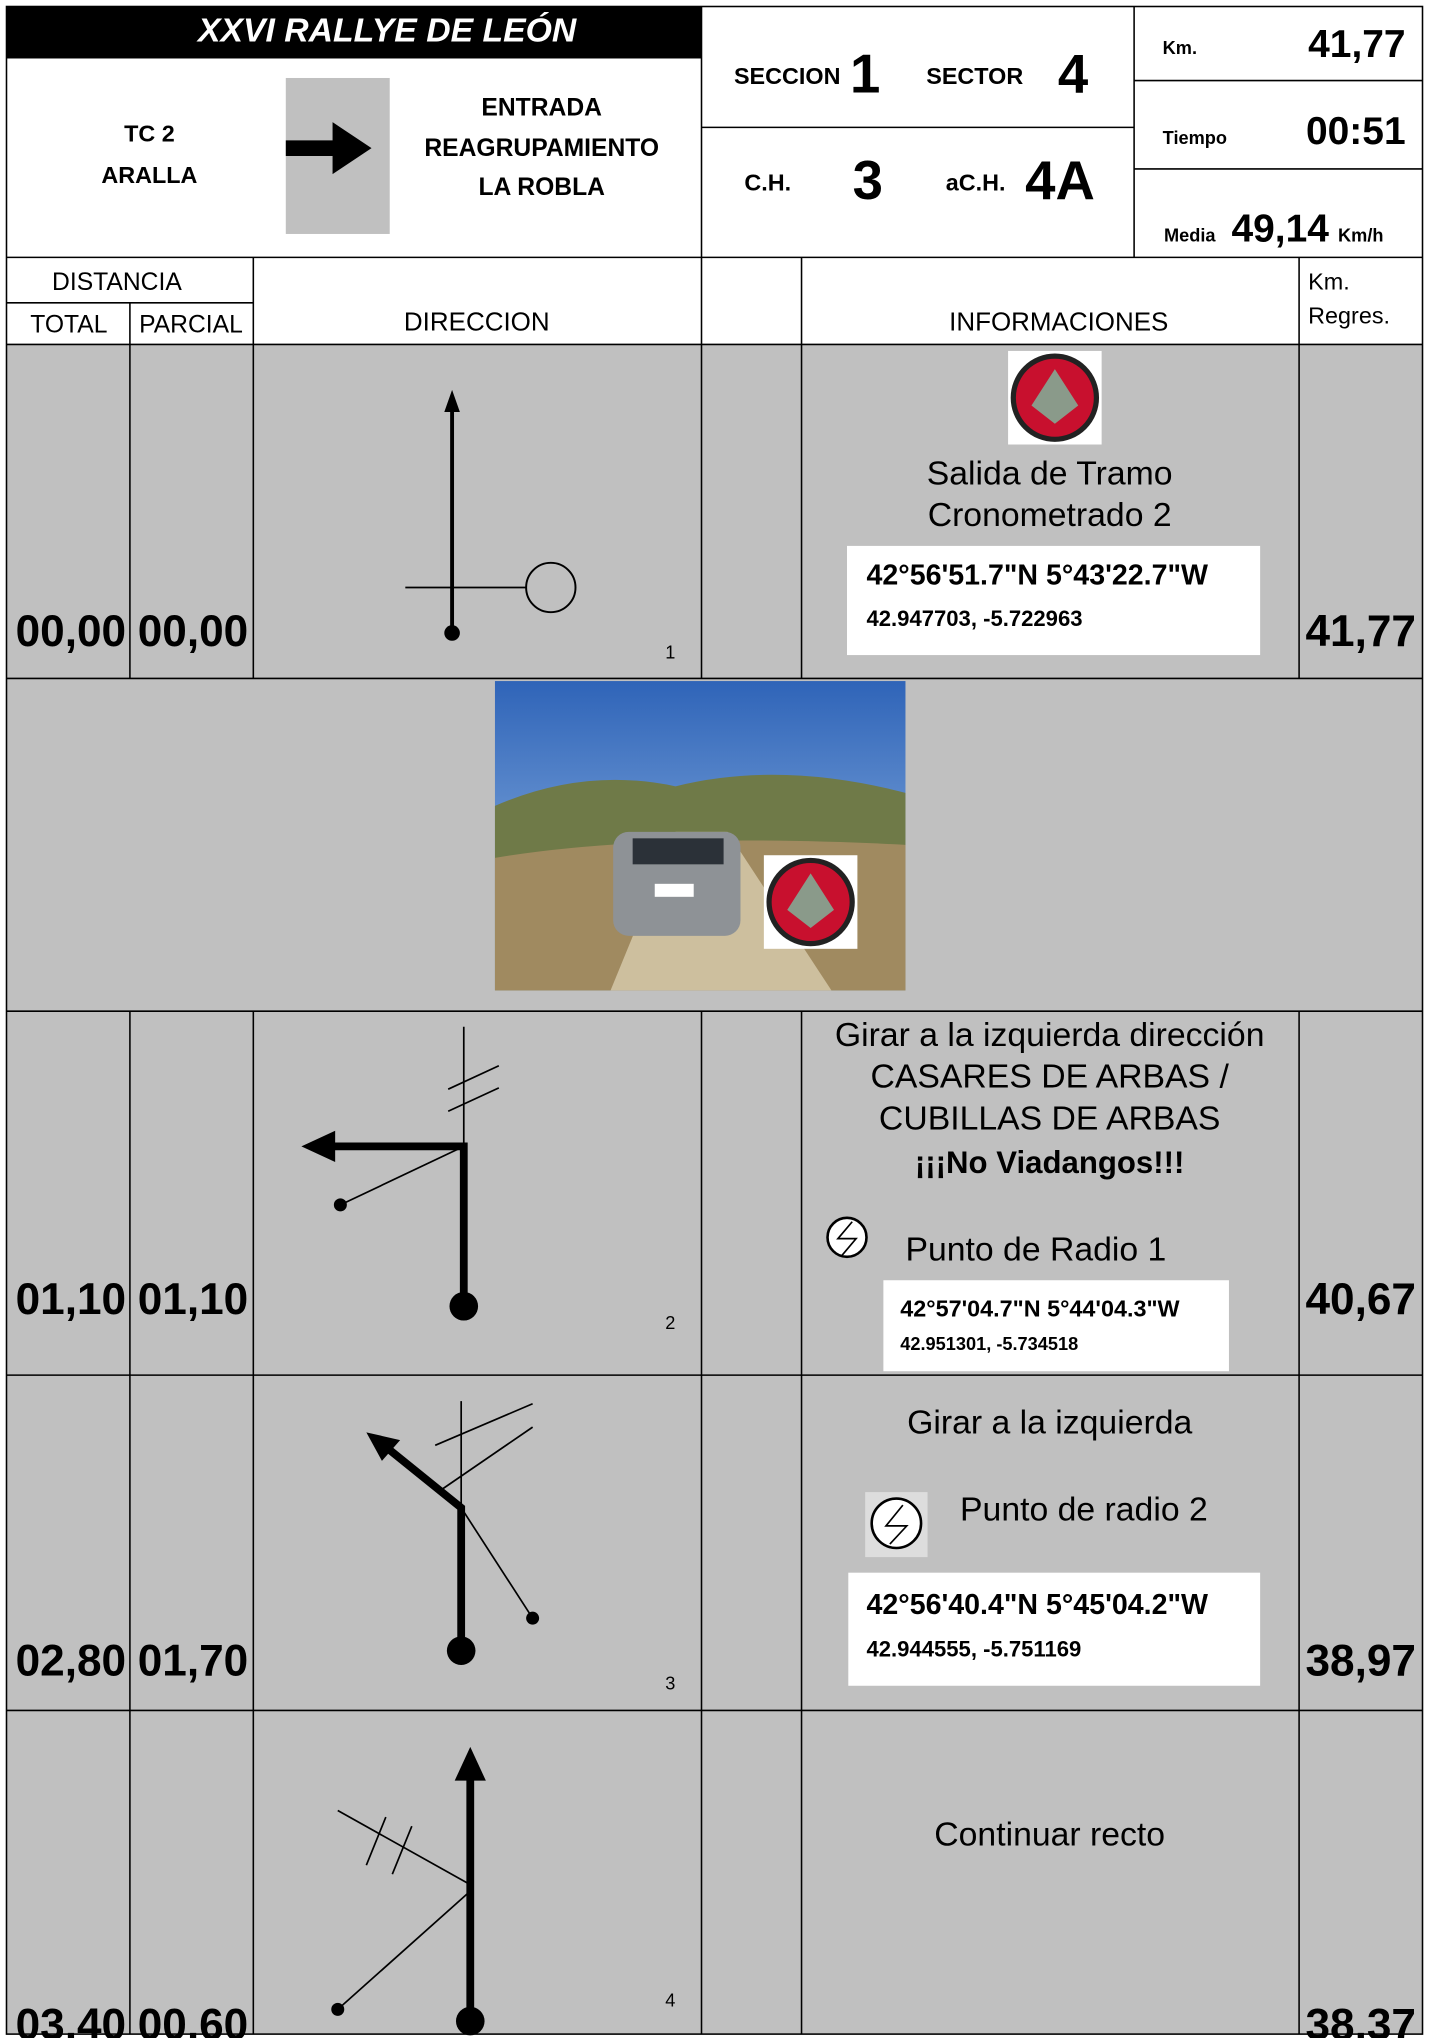 The image size is (1429, 2038). I want to click on photo, so click(700, 836).